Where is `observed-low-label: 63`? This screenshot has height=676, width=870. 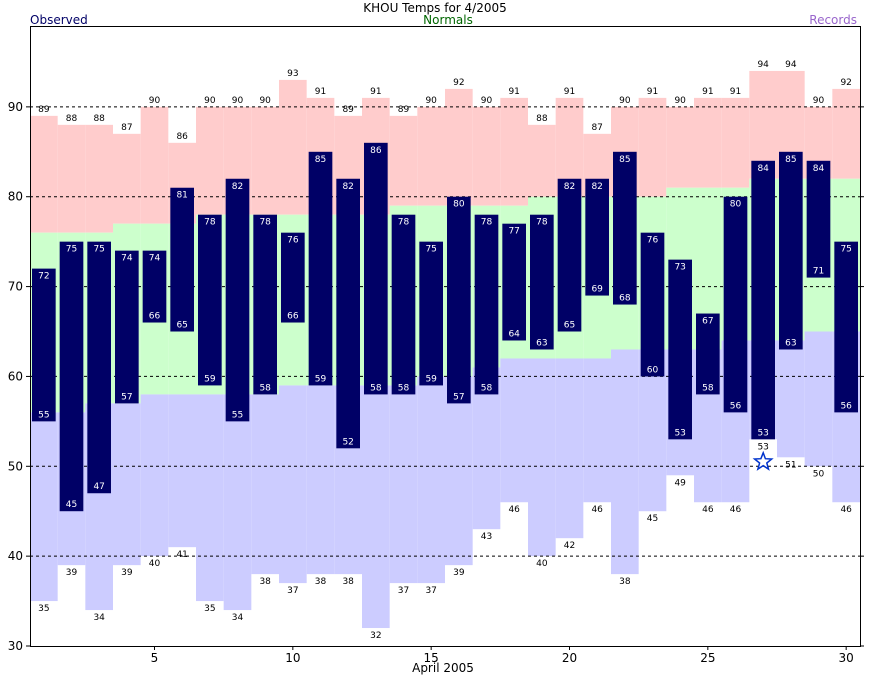 observed-low-label: 63 is located at coordinates (790, 343).